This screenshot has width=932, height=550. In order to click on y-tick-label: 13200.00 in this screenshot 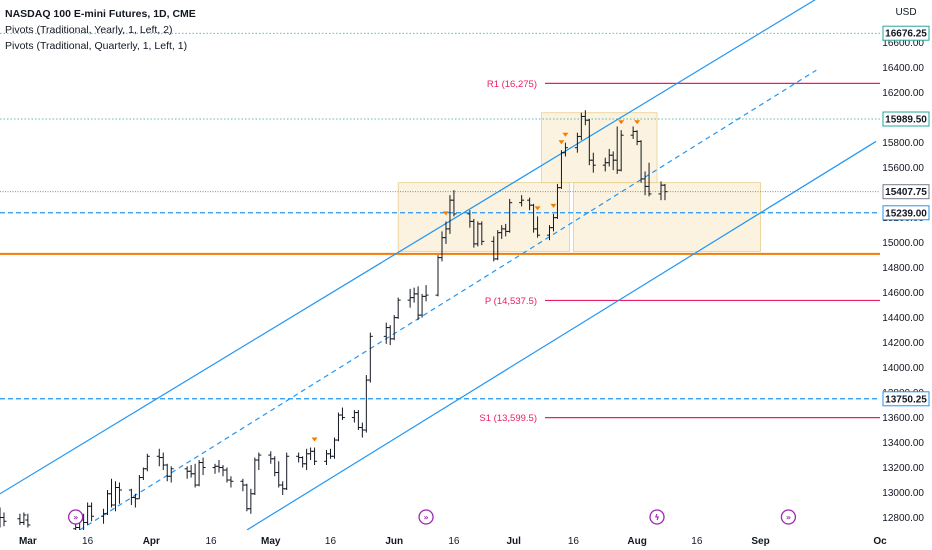, I will do `click(903, 468)`.